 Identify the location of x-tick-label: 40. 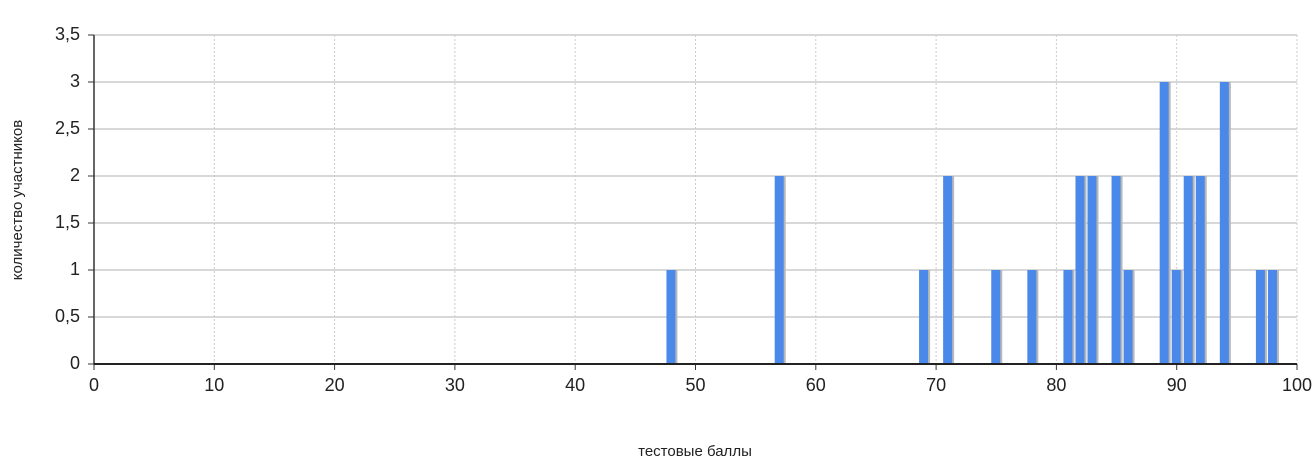
(575, 385).